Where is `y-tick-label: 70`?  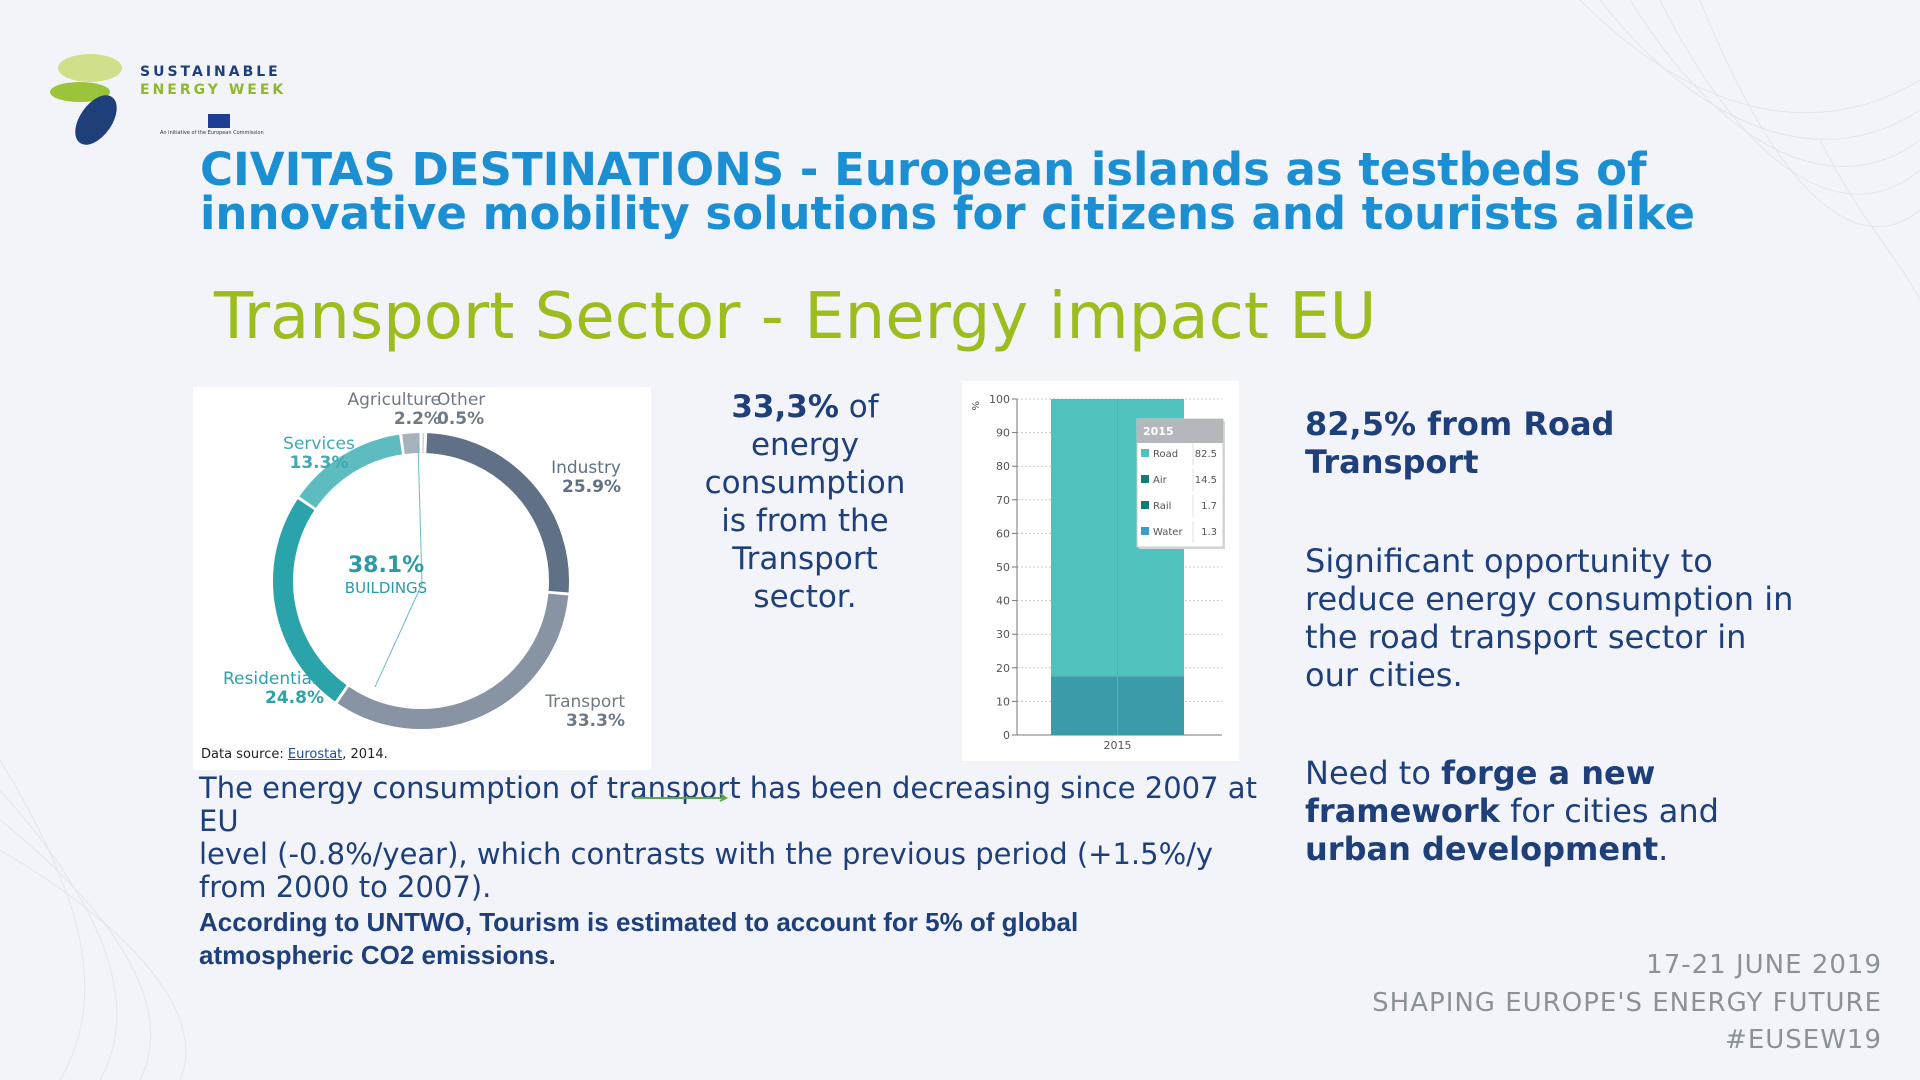
y-tick-label: 70 is located at coordinates (1003, 500).